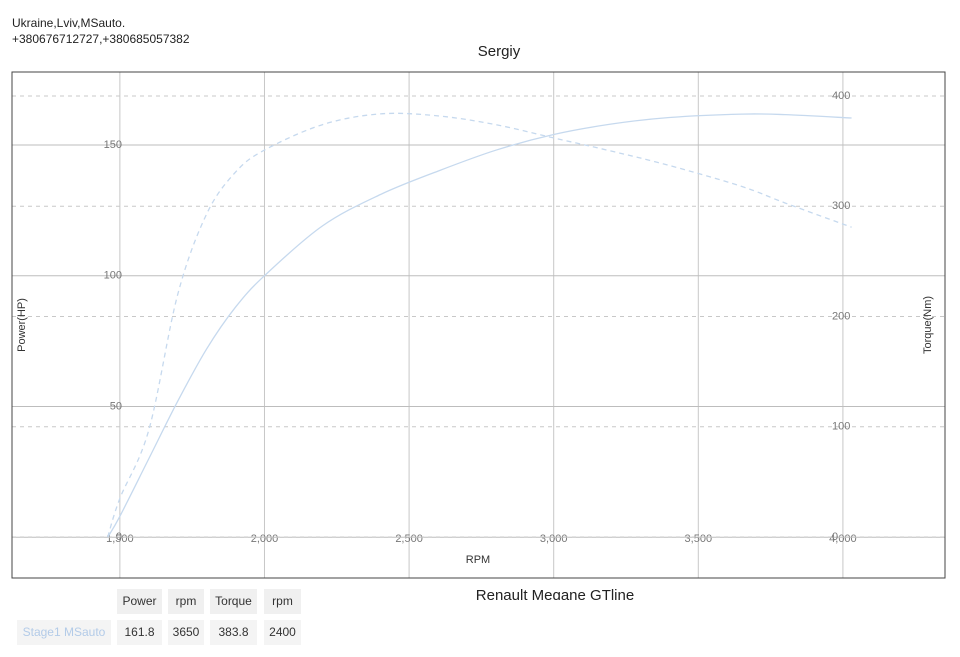 Image resolution: width=960 pixels, height=657 pixels. What do you see at coordinates (139, 632) in the screenshot?
I see `table-cell: 161.8` at bounding box center [139, 632].